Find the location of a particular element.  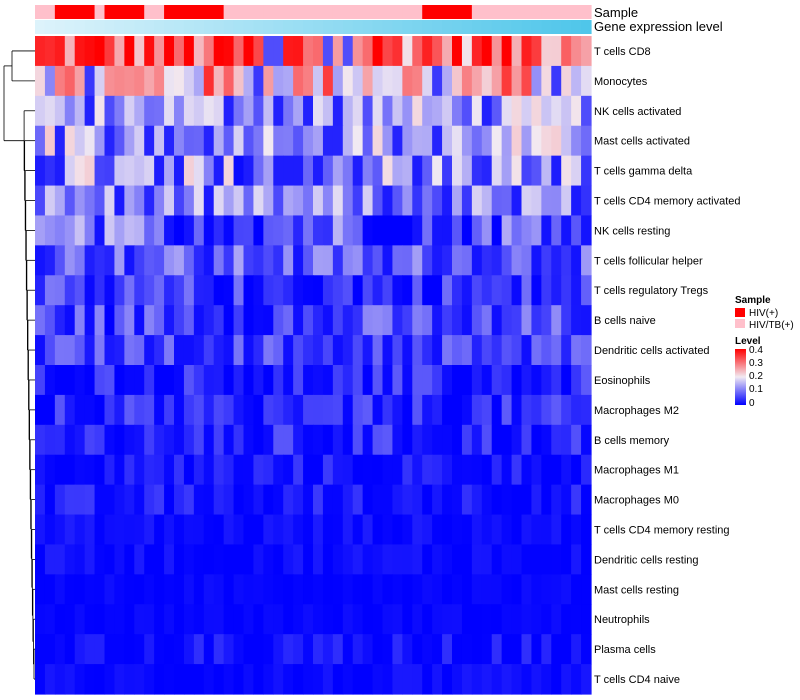

row-label: Dendritic cells resting is located at coordinates (646, 560).